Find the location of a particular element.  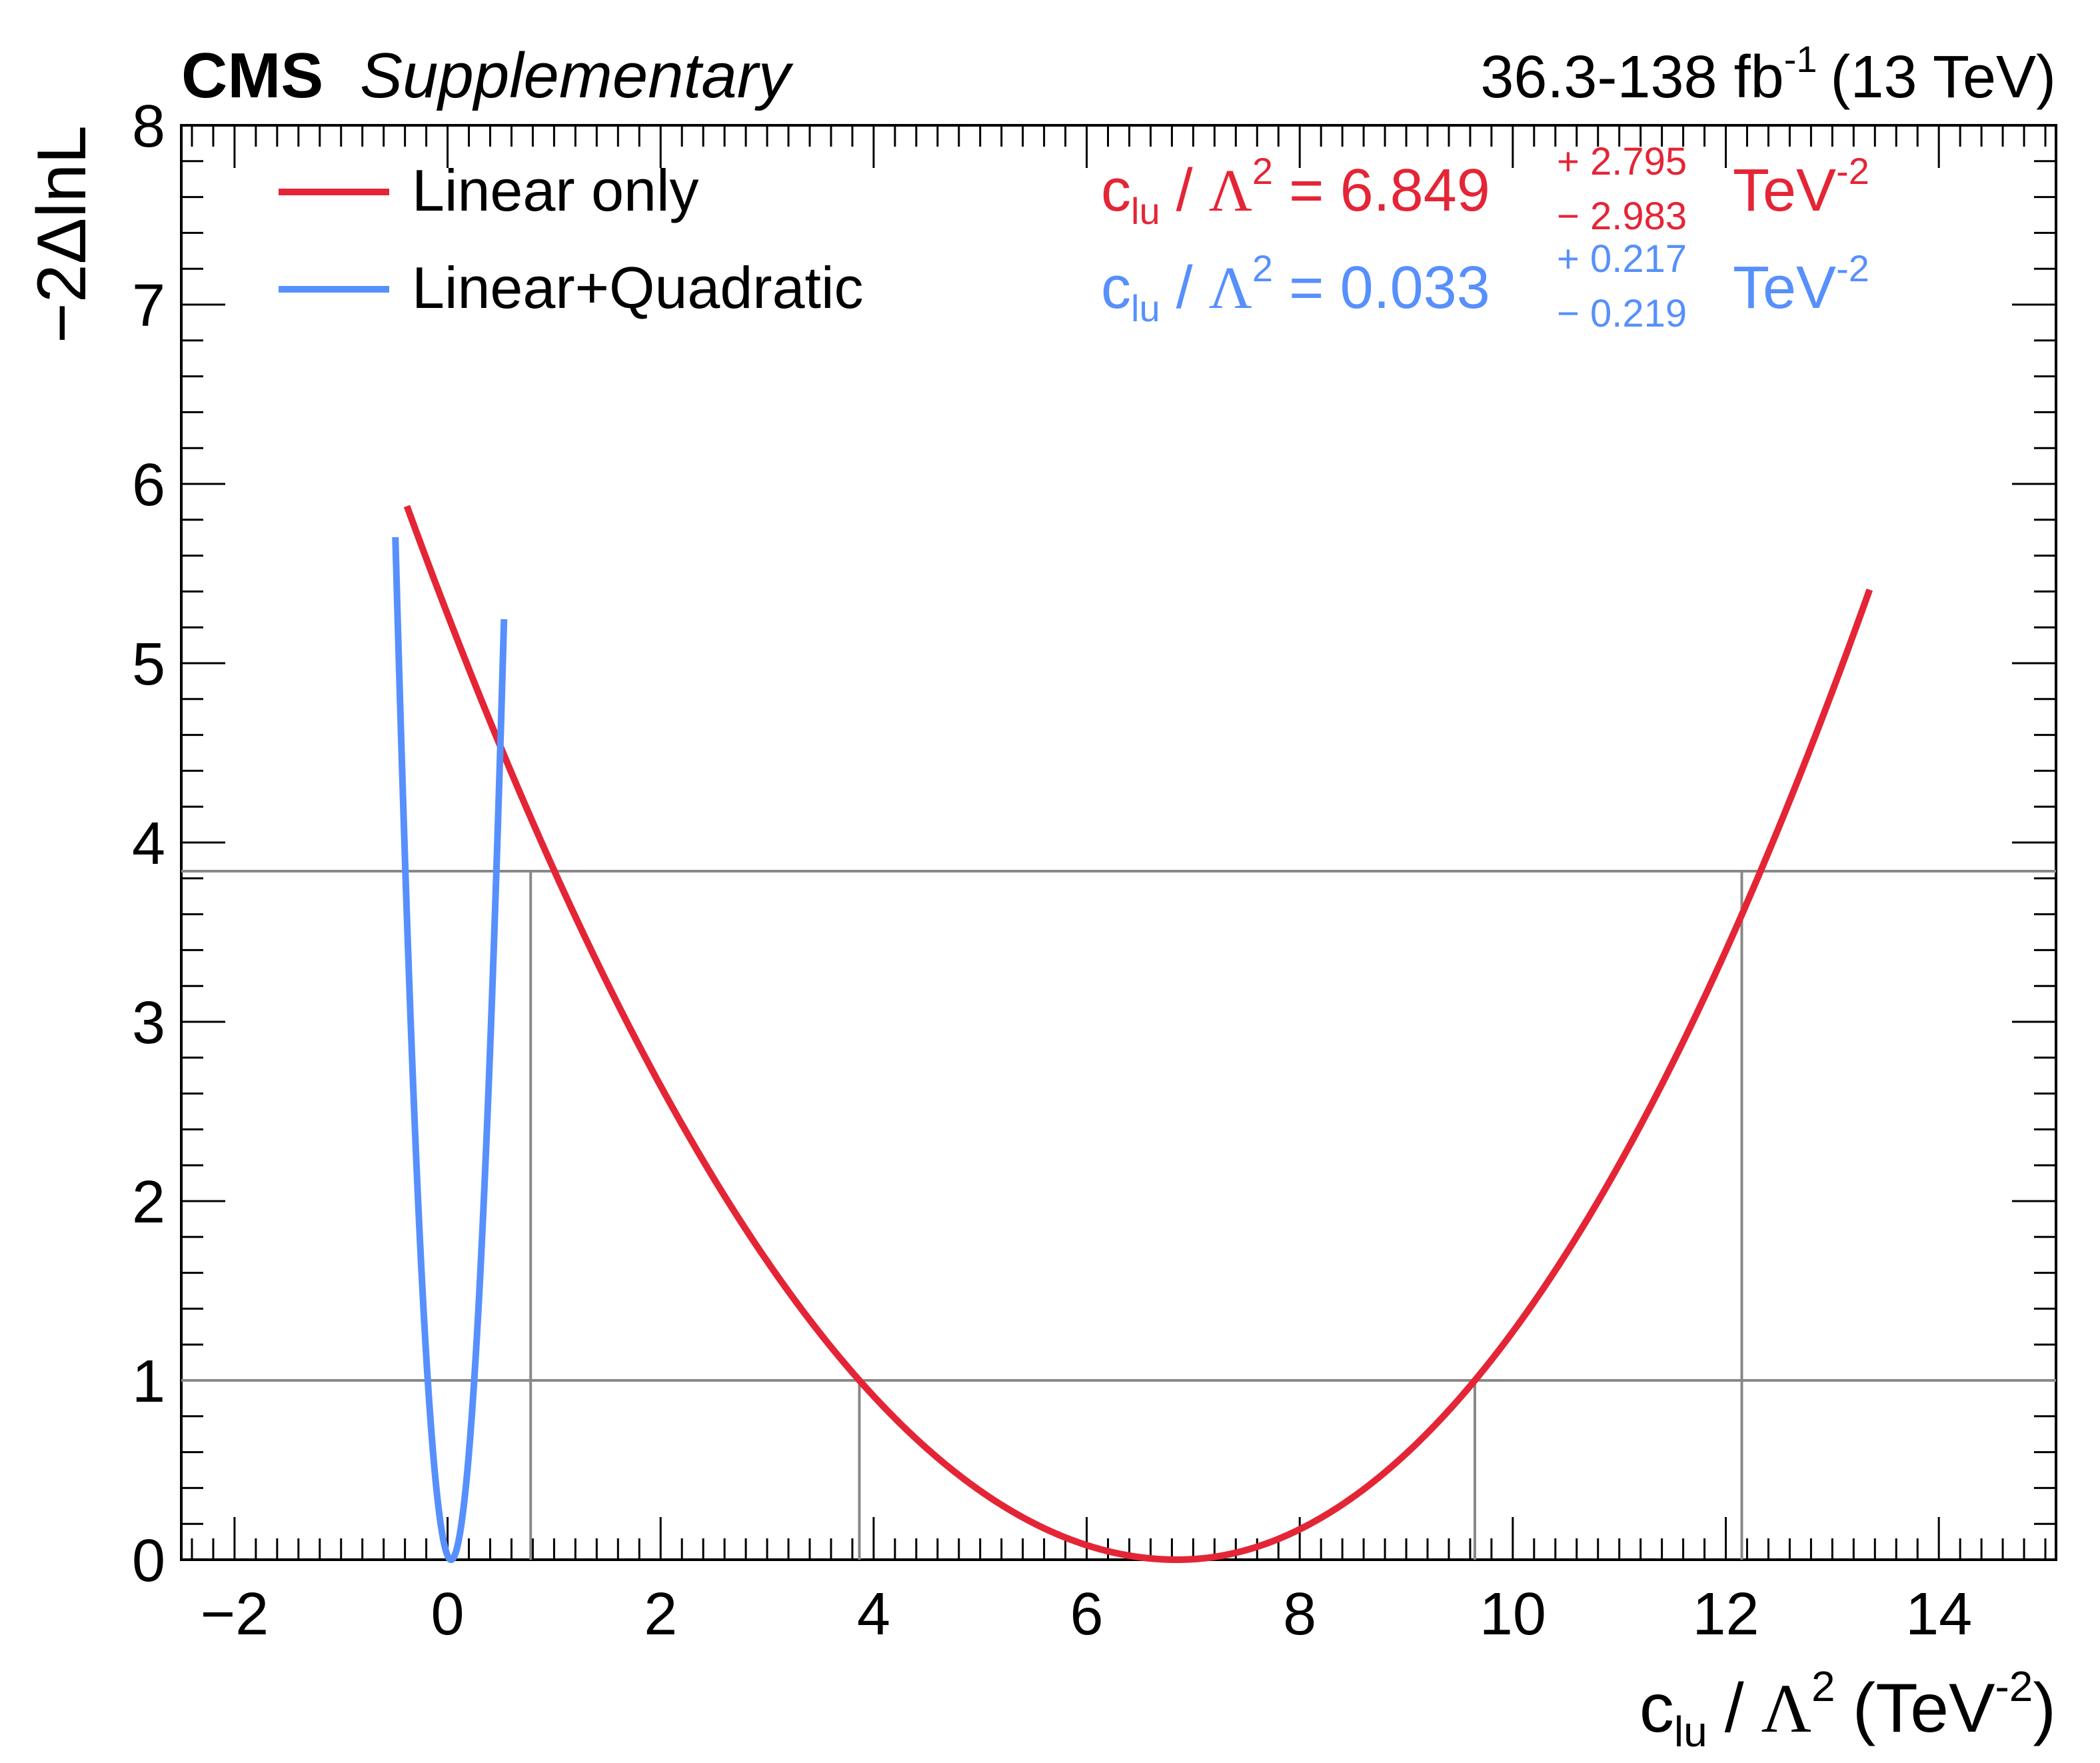

y-tick-label: 6 is located at coordinates (149, 485).